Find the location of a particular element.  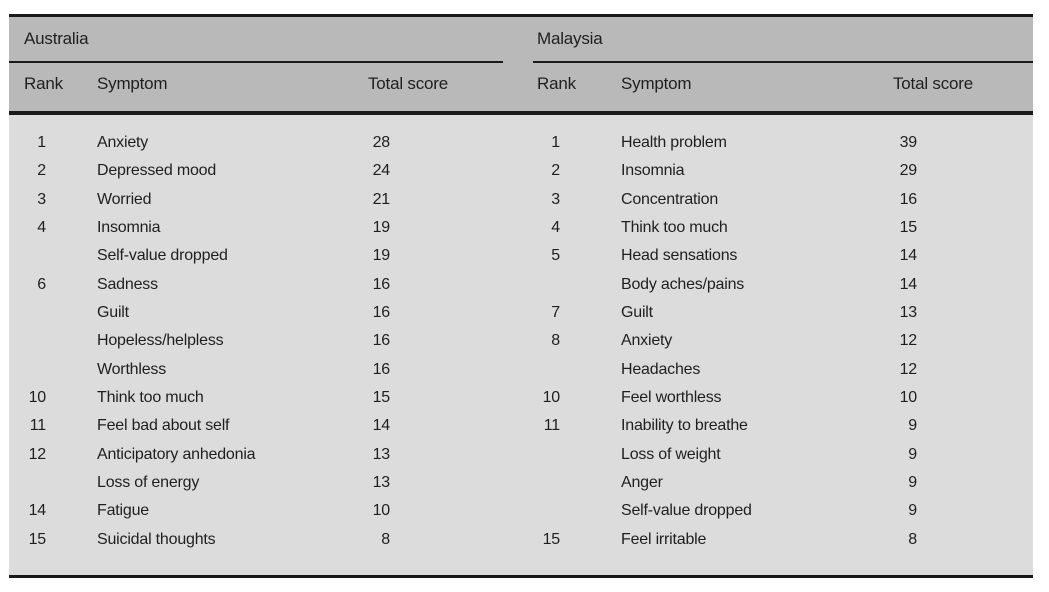

symptom-cell: Inability to breathe is located at coordinates (684, 426).